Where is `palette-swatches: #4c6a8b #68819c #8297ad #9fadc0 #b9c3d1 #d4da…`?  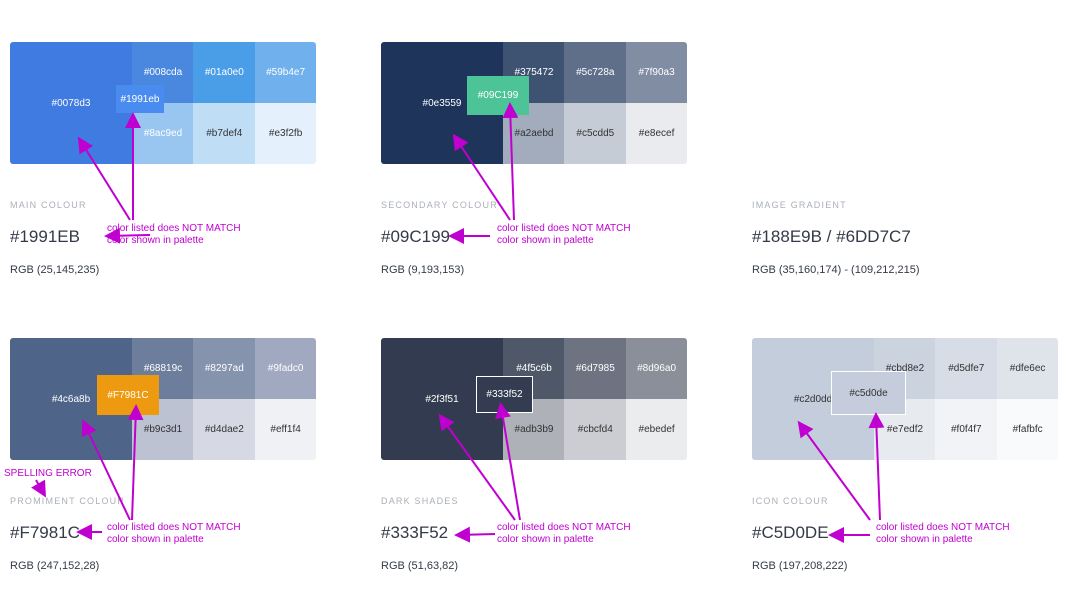 palette-swatches: #4c6a8b #68819c #8297ad #9fadc0 #b9c3d1 #d4da… is located at coordinates (163, 399).